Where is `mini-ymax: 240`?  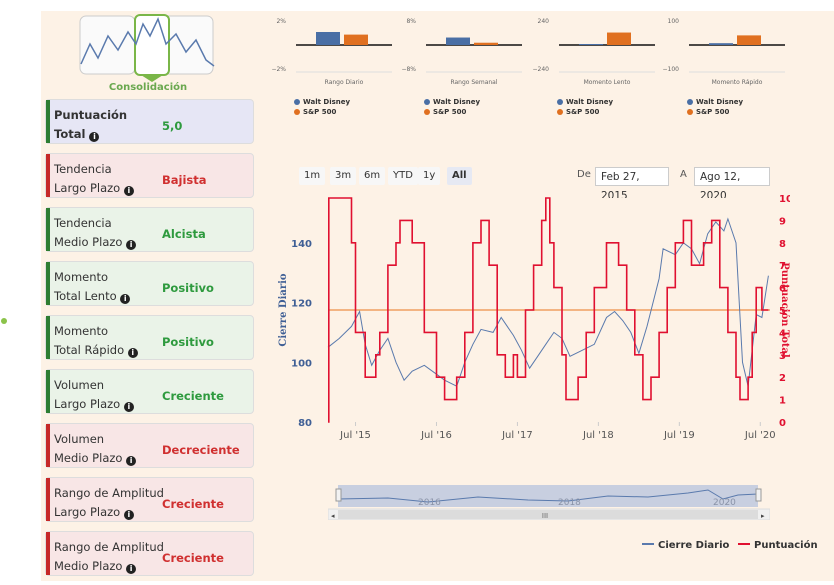 mini-ymax: 240 is located at coordinates (544, 21).